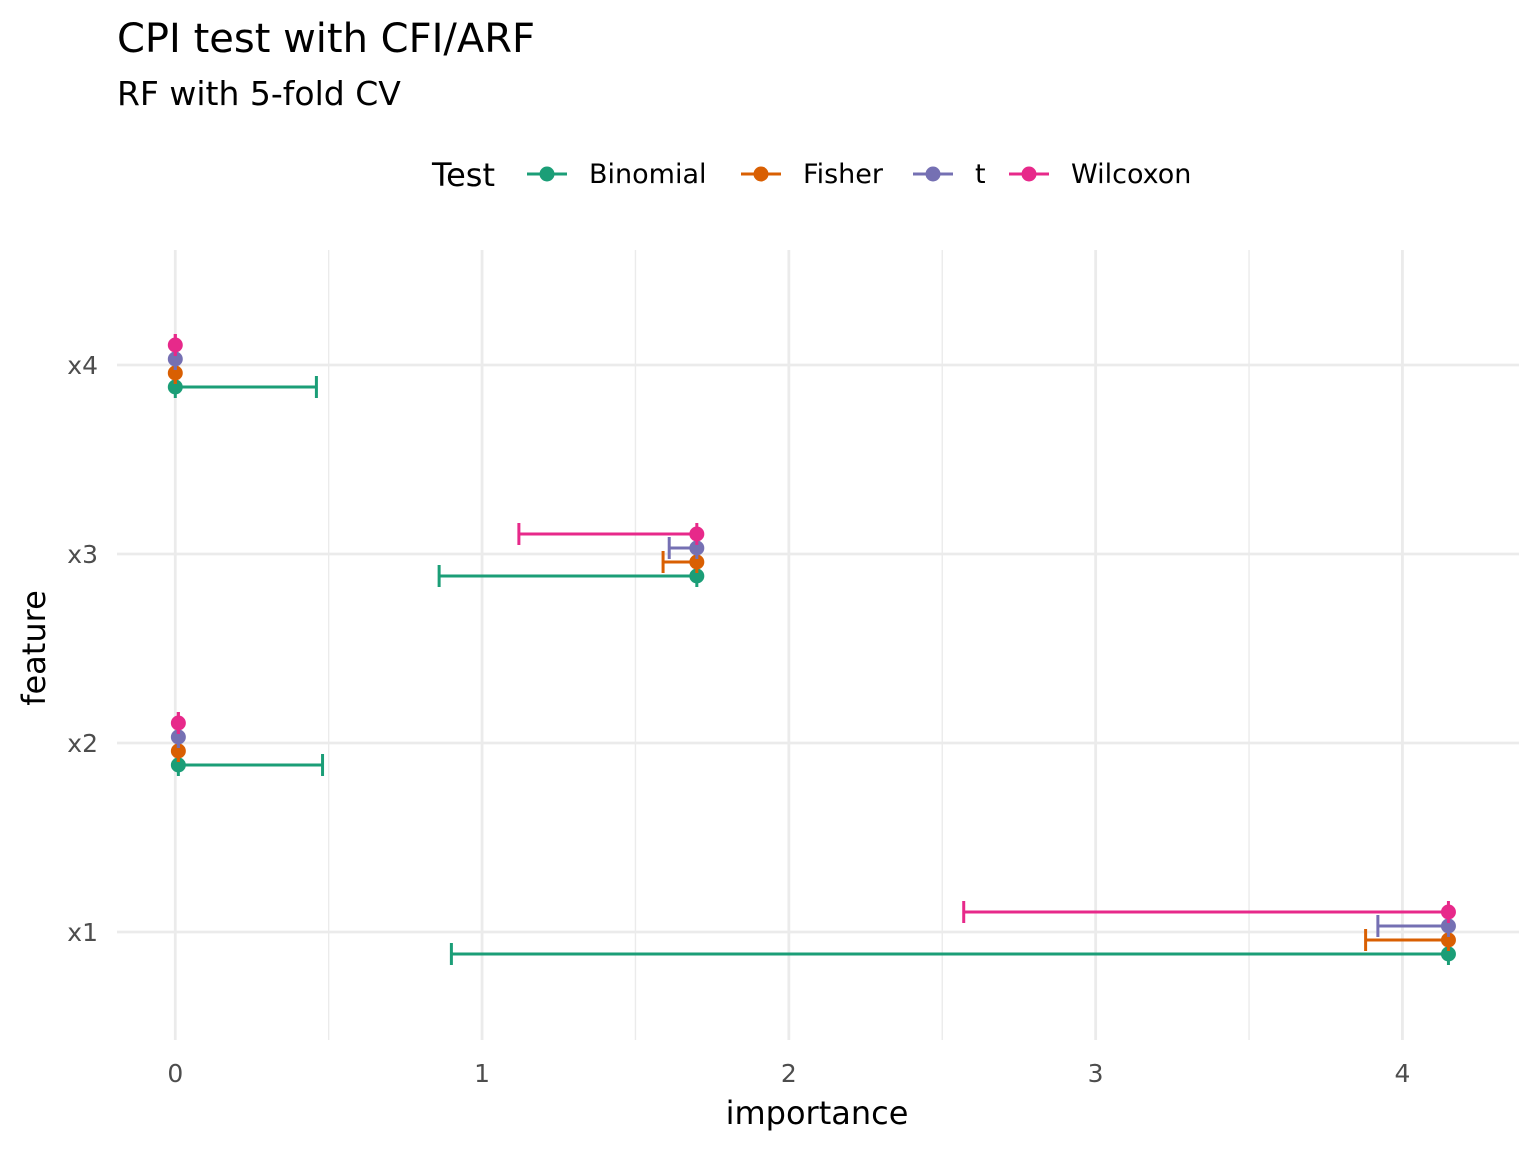 This screenshot has width=1536, height=1152. I want to click on x-tick-label: 3, so click(1096, 1073).